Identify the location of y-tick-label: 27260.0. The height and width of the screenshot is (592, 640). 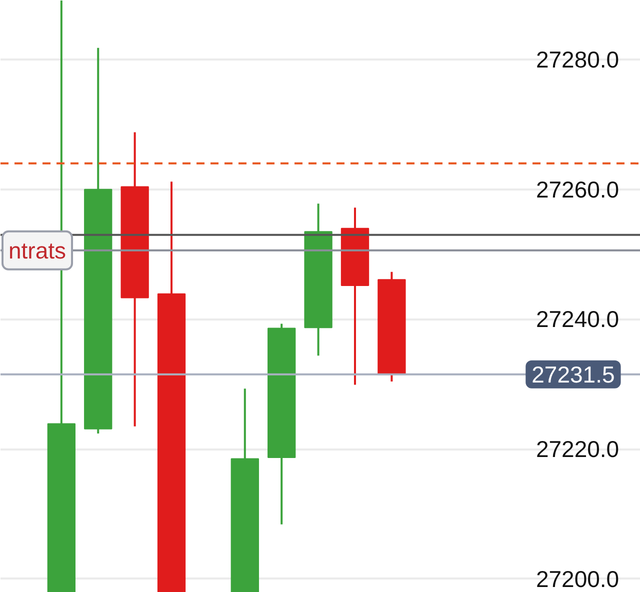
(578, 189).